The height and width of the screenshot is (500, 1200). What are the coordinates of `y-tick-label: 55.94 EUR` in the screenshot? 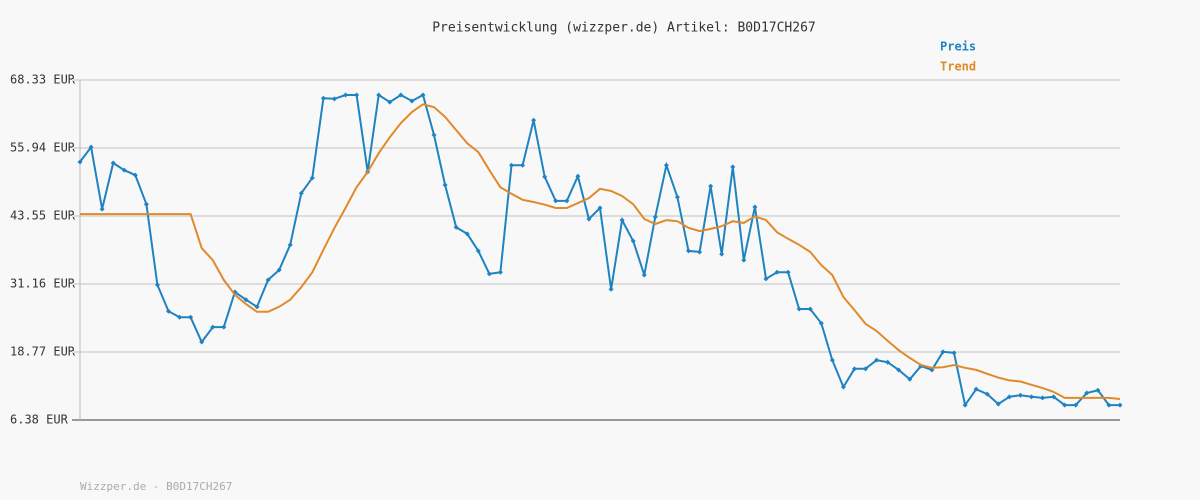 It's located at (43, 148).